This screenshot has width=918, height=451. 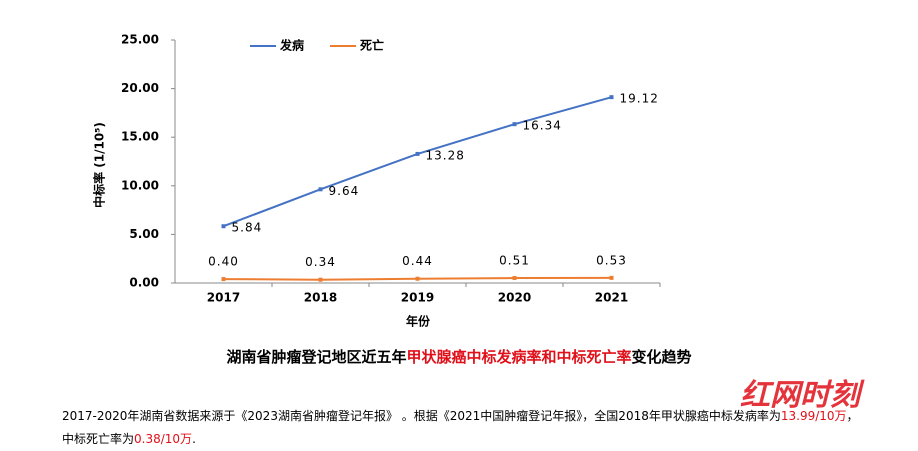 I want to click on note-highlight: 0.38/10万, so click(x=163, y=439).